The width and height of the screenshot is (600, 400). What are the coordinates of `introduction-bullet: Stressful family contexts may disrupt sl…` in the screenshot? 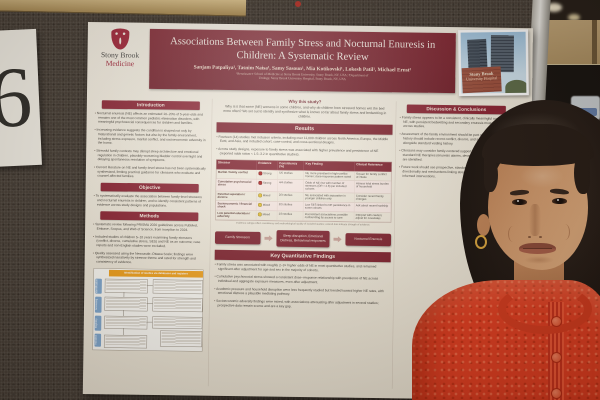 It's located at (150, 156).